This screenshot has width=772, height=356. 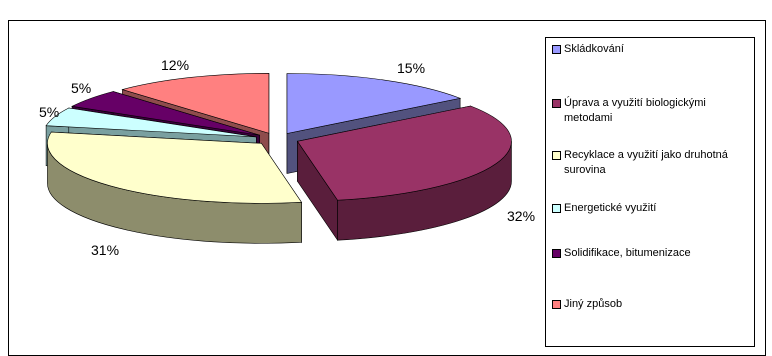 I want to click on legend-label: Jiný způsob, so click(x=593, y=304).